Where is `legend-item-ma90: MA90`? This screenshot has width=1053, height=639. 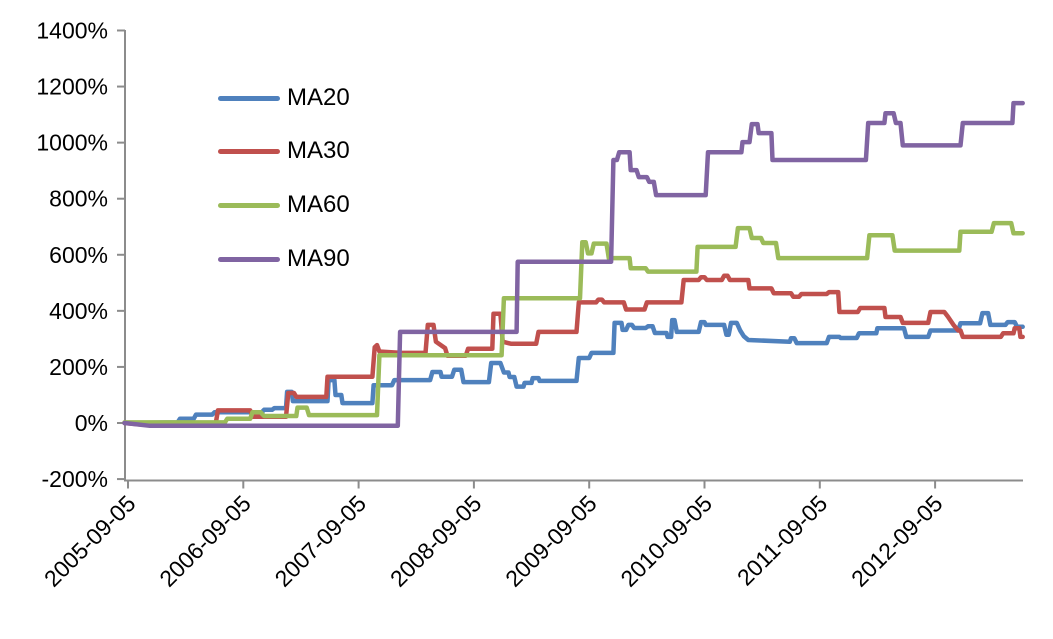 legend-item-ma90: MA90 is located at coordinates (284, 259).